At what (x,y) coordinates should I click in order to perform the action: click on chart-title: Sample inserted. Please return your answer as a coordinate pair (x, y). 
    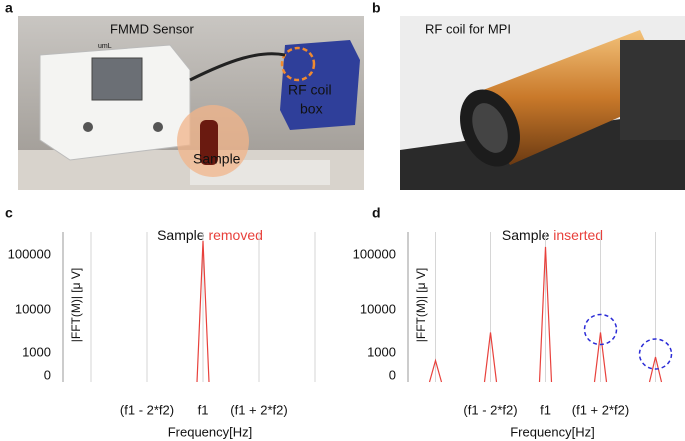
    Looking at the image, I should click on (552, 235).